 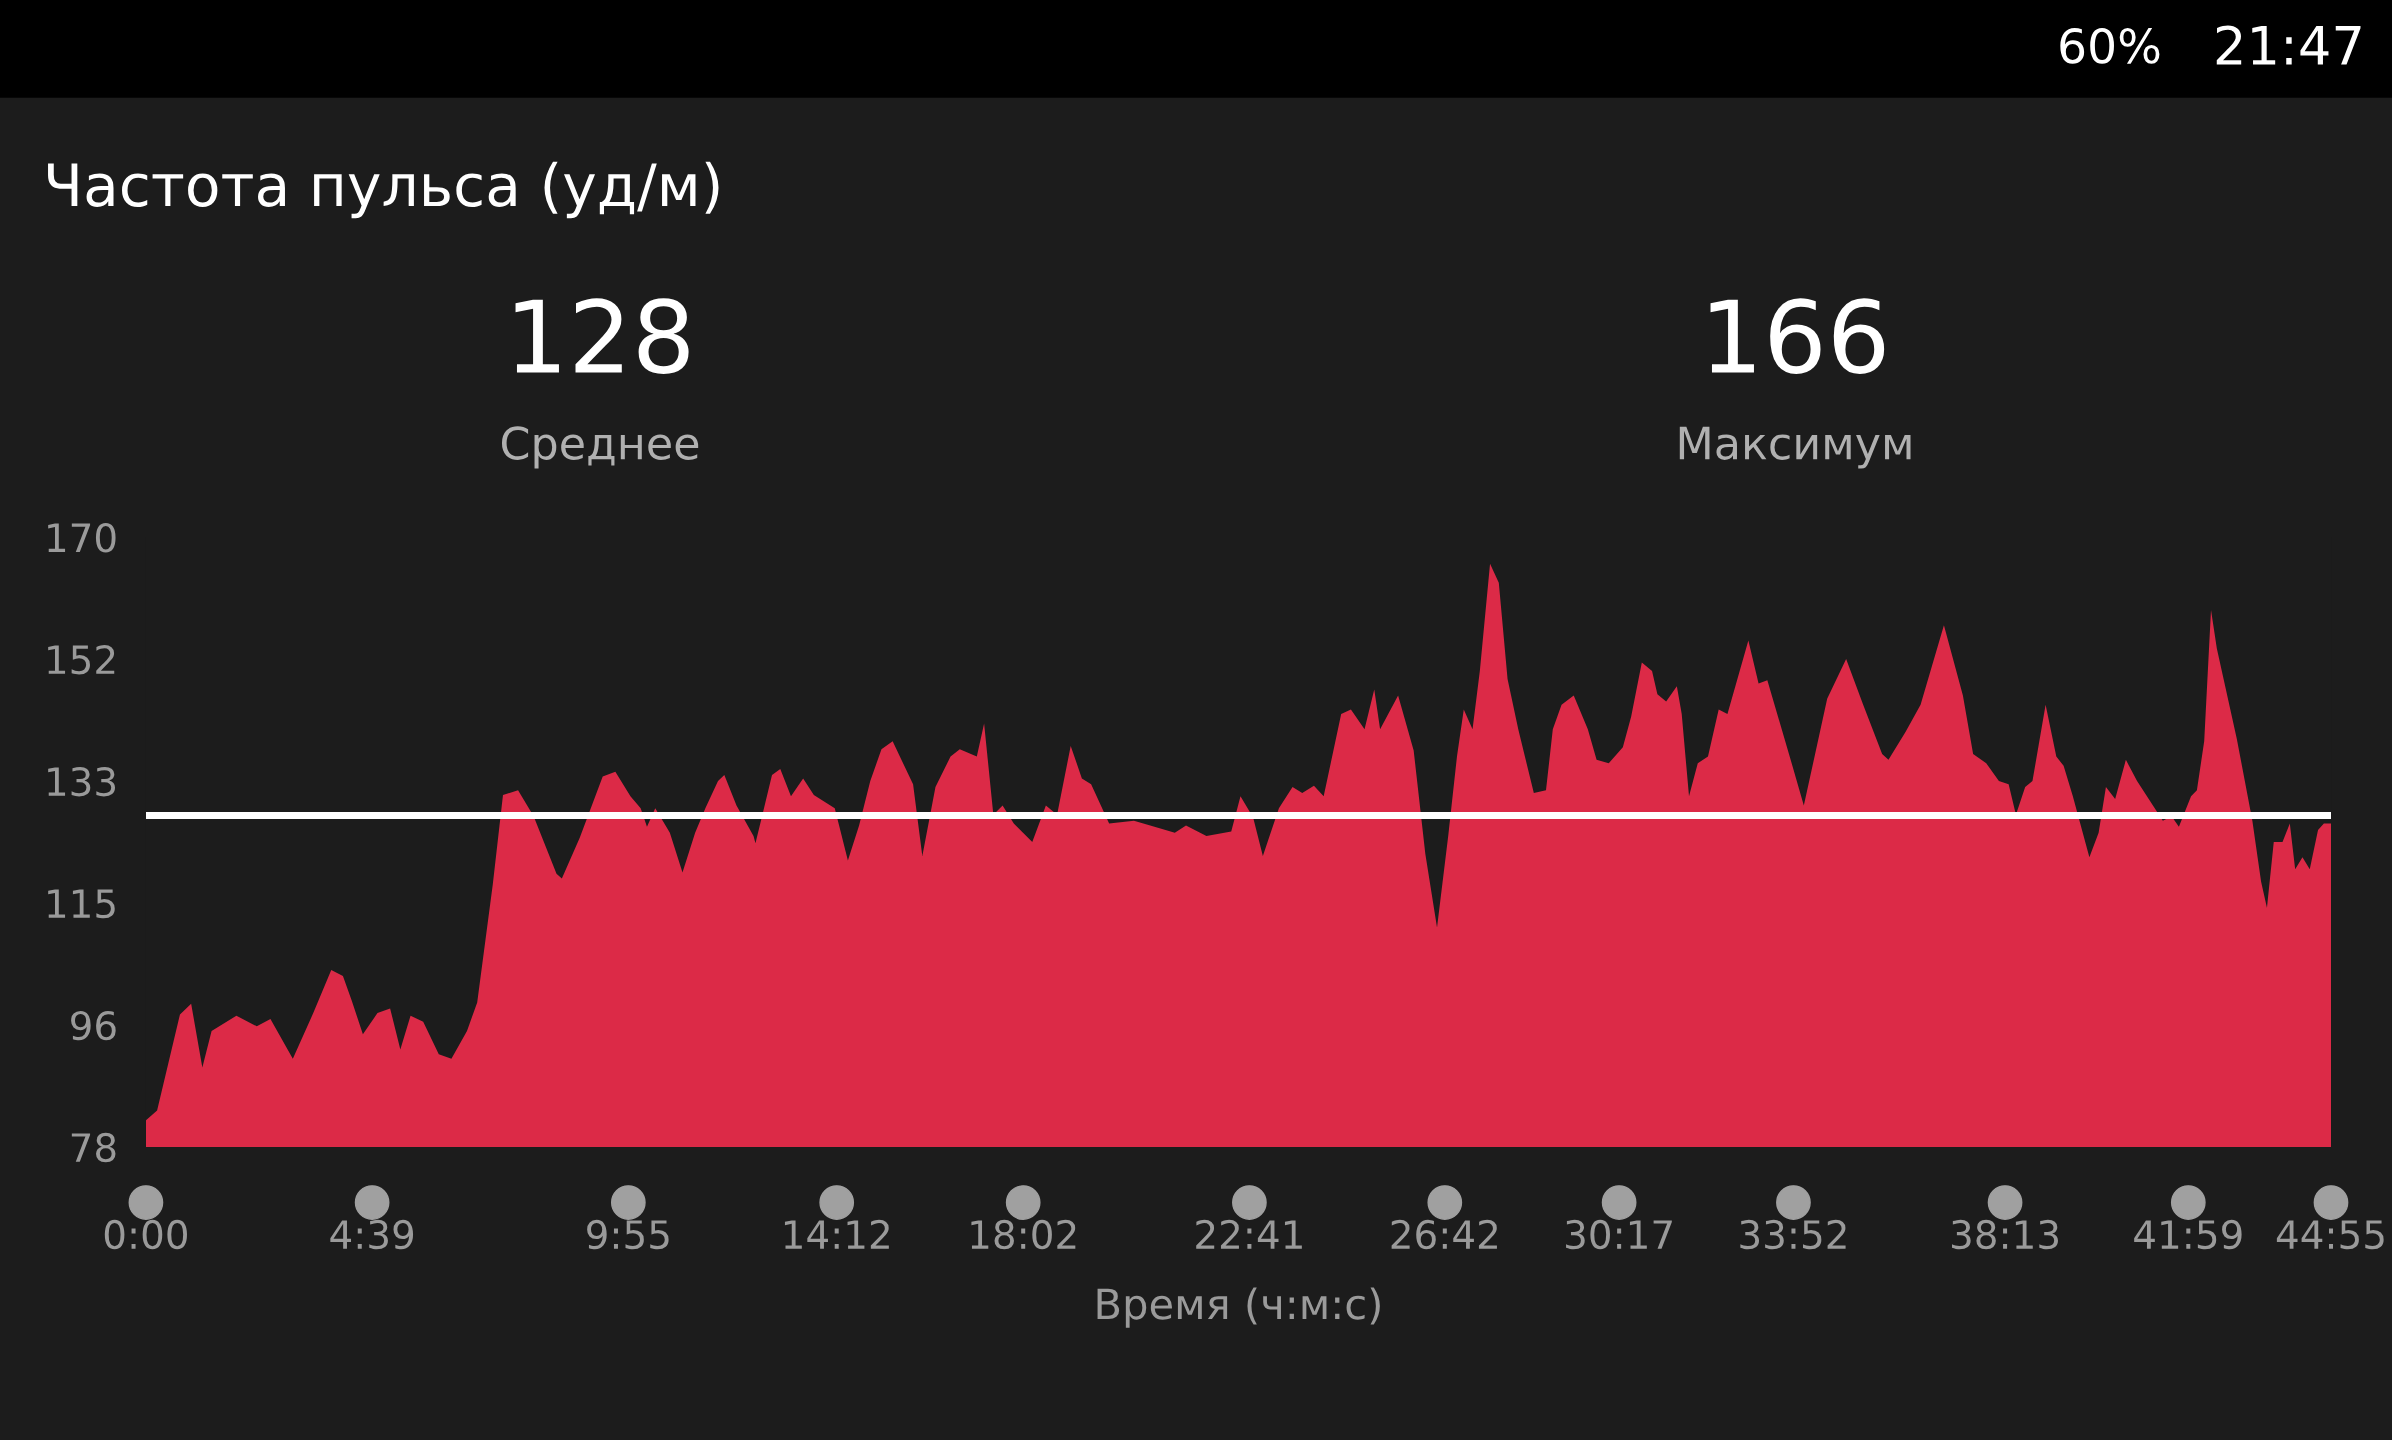 I want to click on y-tick-label: 115, so click(x=81, y=904).